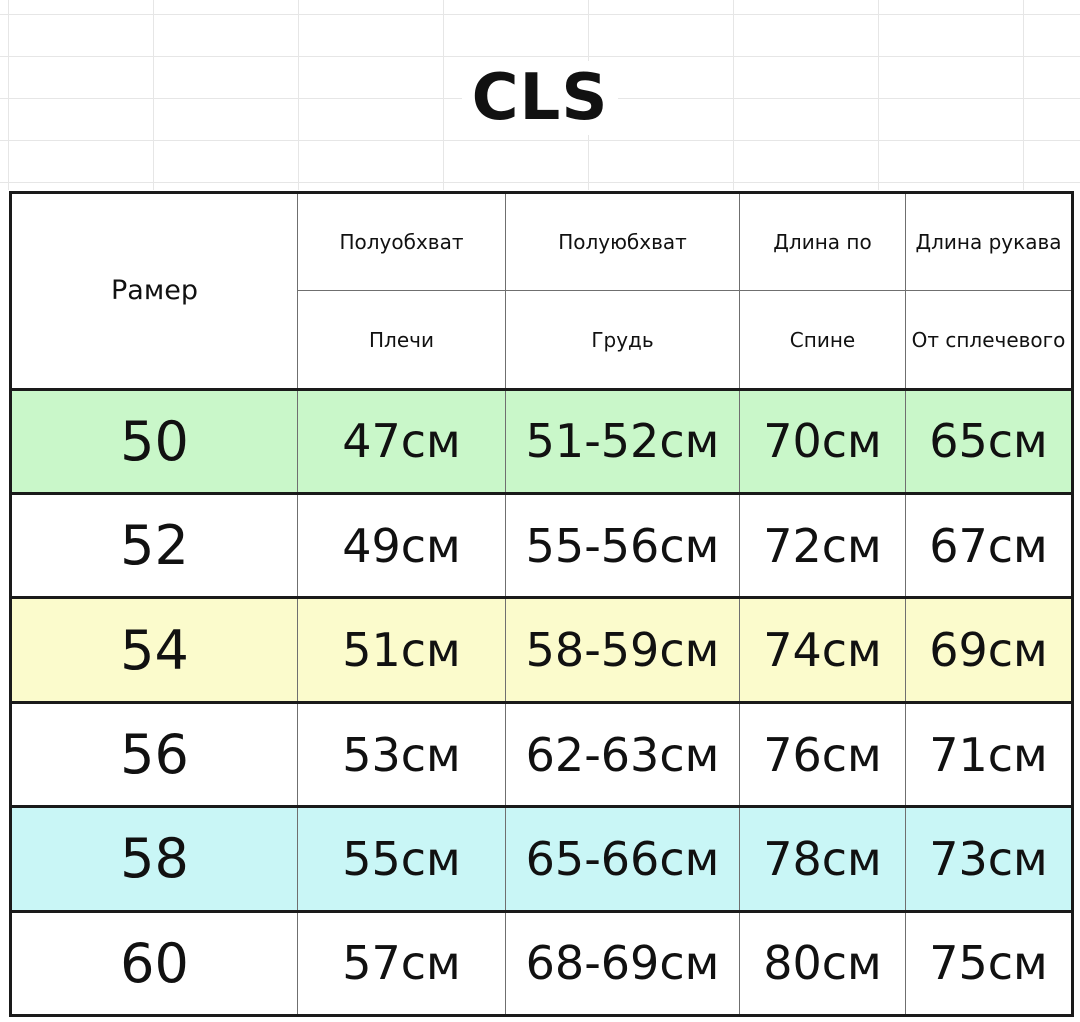 The height and width of the screenshot is (1022, 1080). Describe the element at coordinates (989, 340) in the screenshot. I see `col-header-bottom-sleeve-length: От сплечевого` at that location.